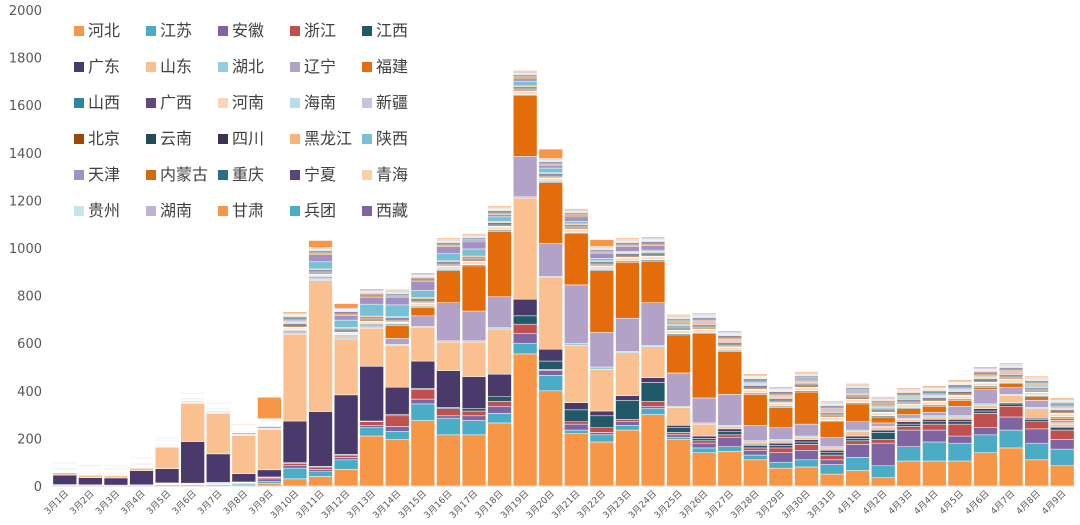  I want to click on legend-label: 安徽, so click(248, 30).